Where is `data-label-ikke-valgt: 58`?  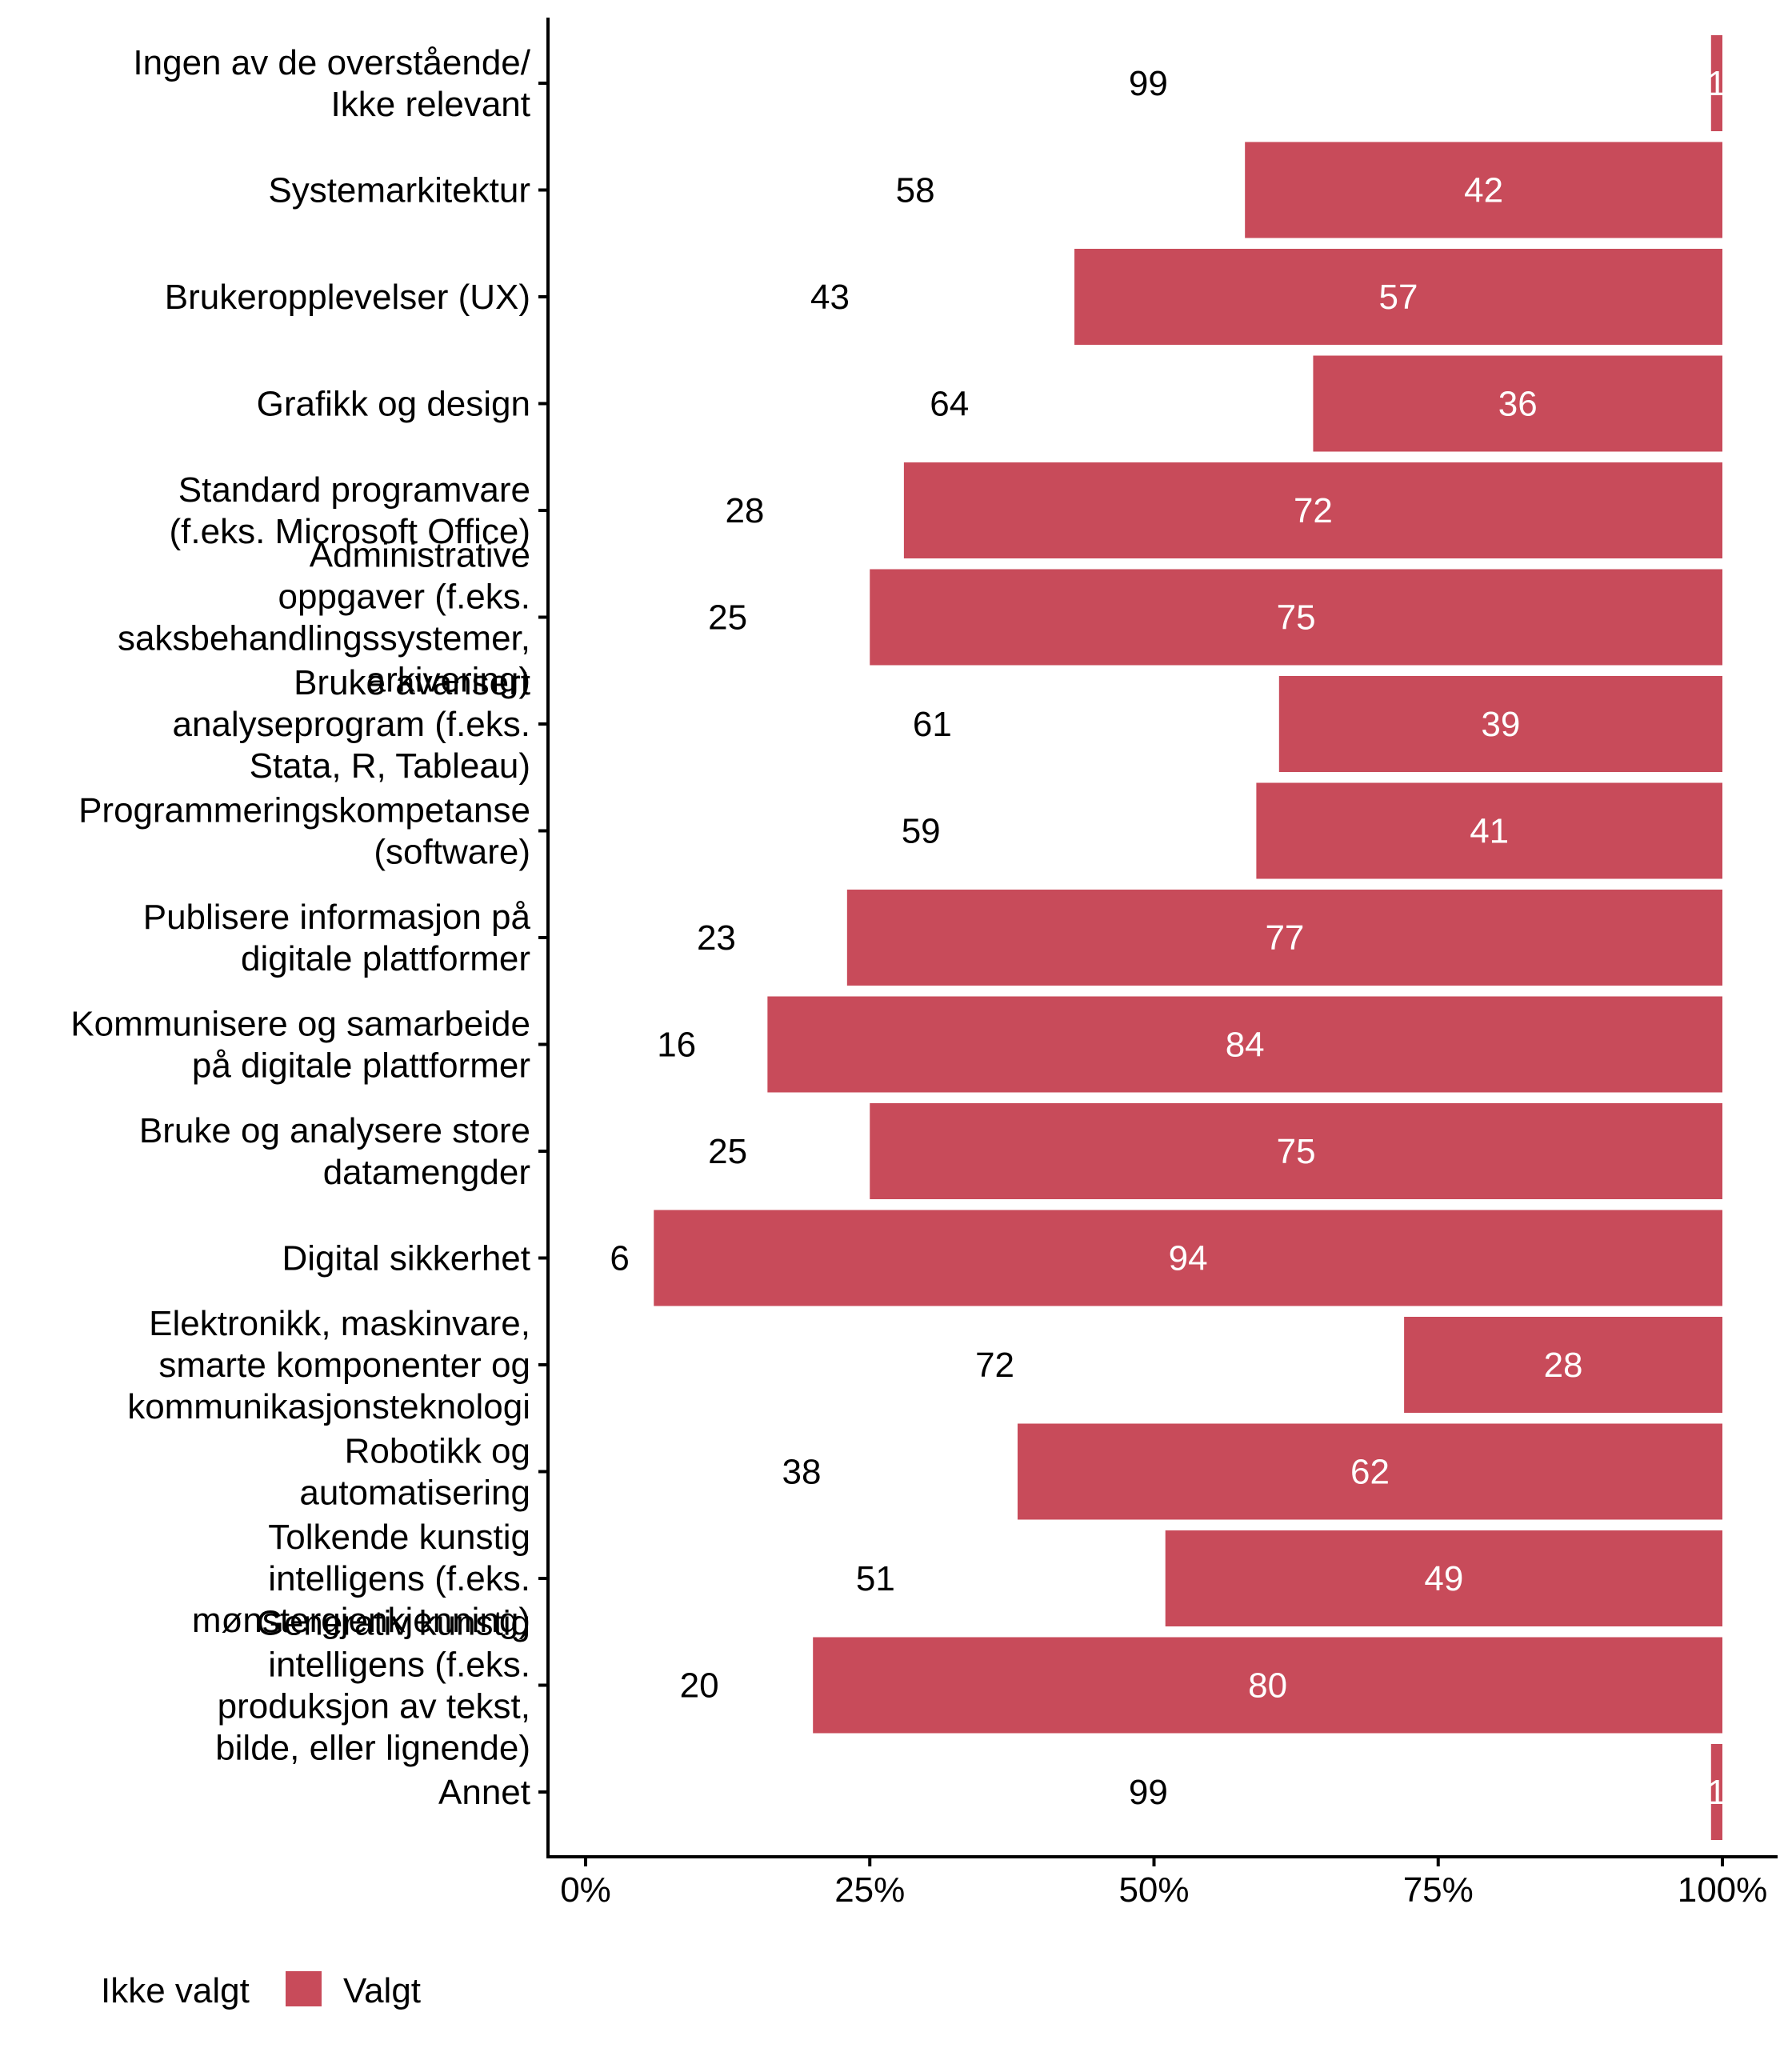
data-label-ikke-valgt: 58 is located at coordinates (915, 190).